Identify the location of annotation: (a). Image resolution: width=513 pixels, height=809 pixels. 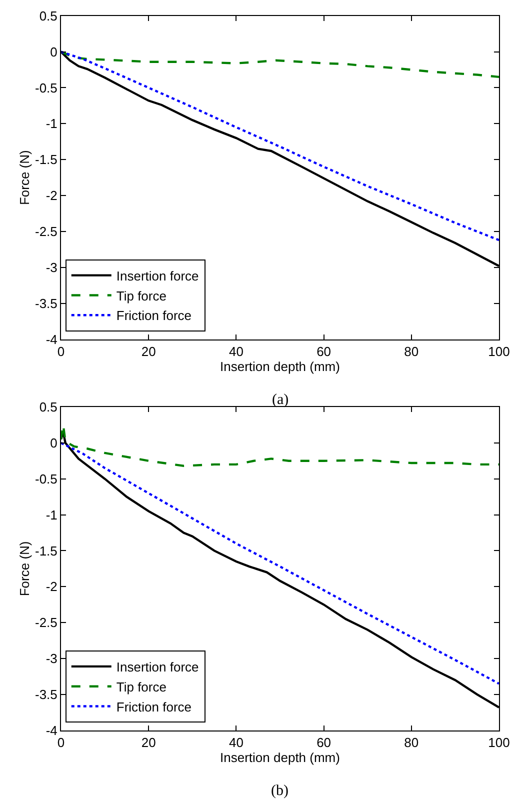
(280, 400).